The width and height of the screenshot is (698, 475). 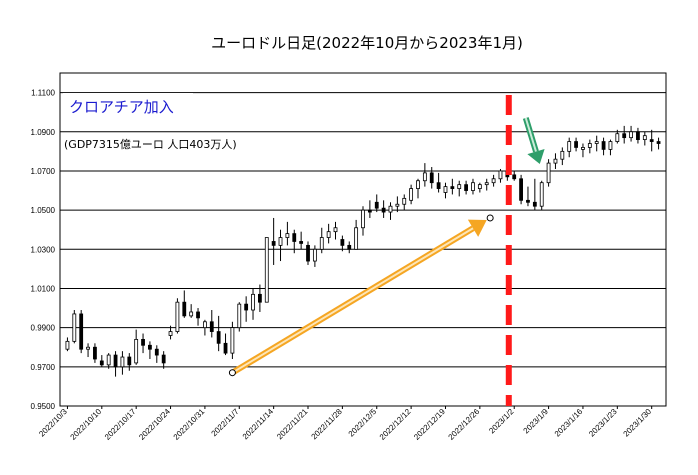 I want to click on x-tick-label: 2022/11/28, so click(x=327, y=424).